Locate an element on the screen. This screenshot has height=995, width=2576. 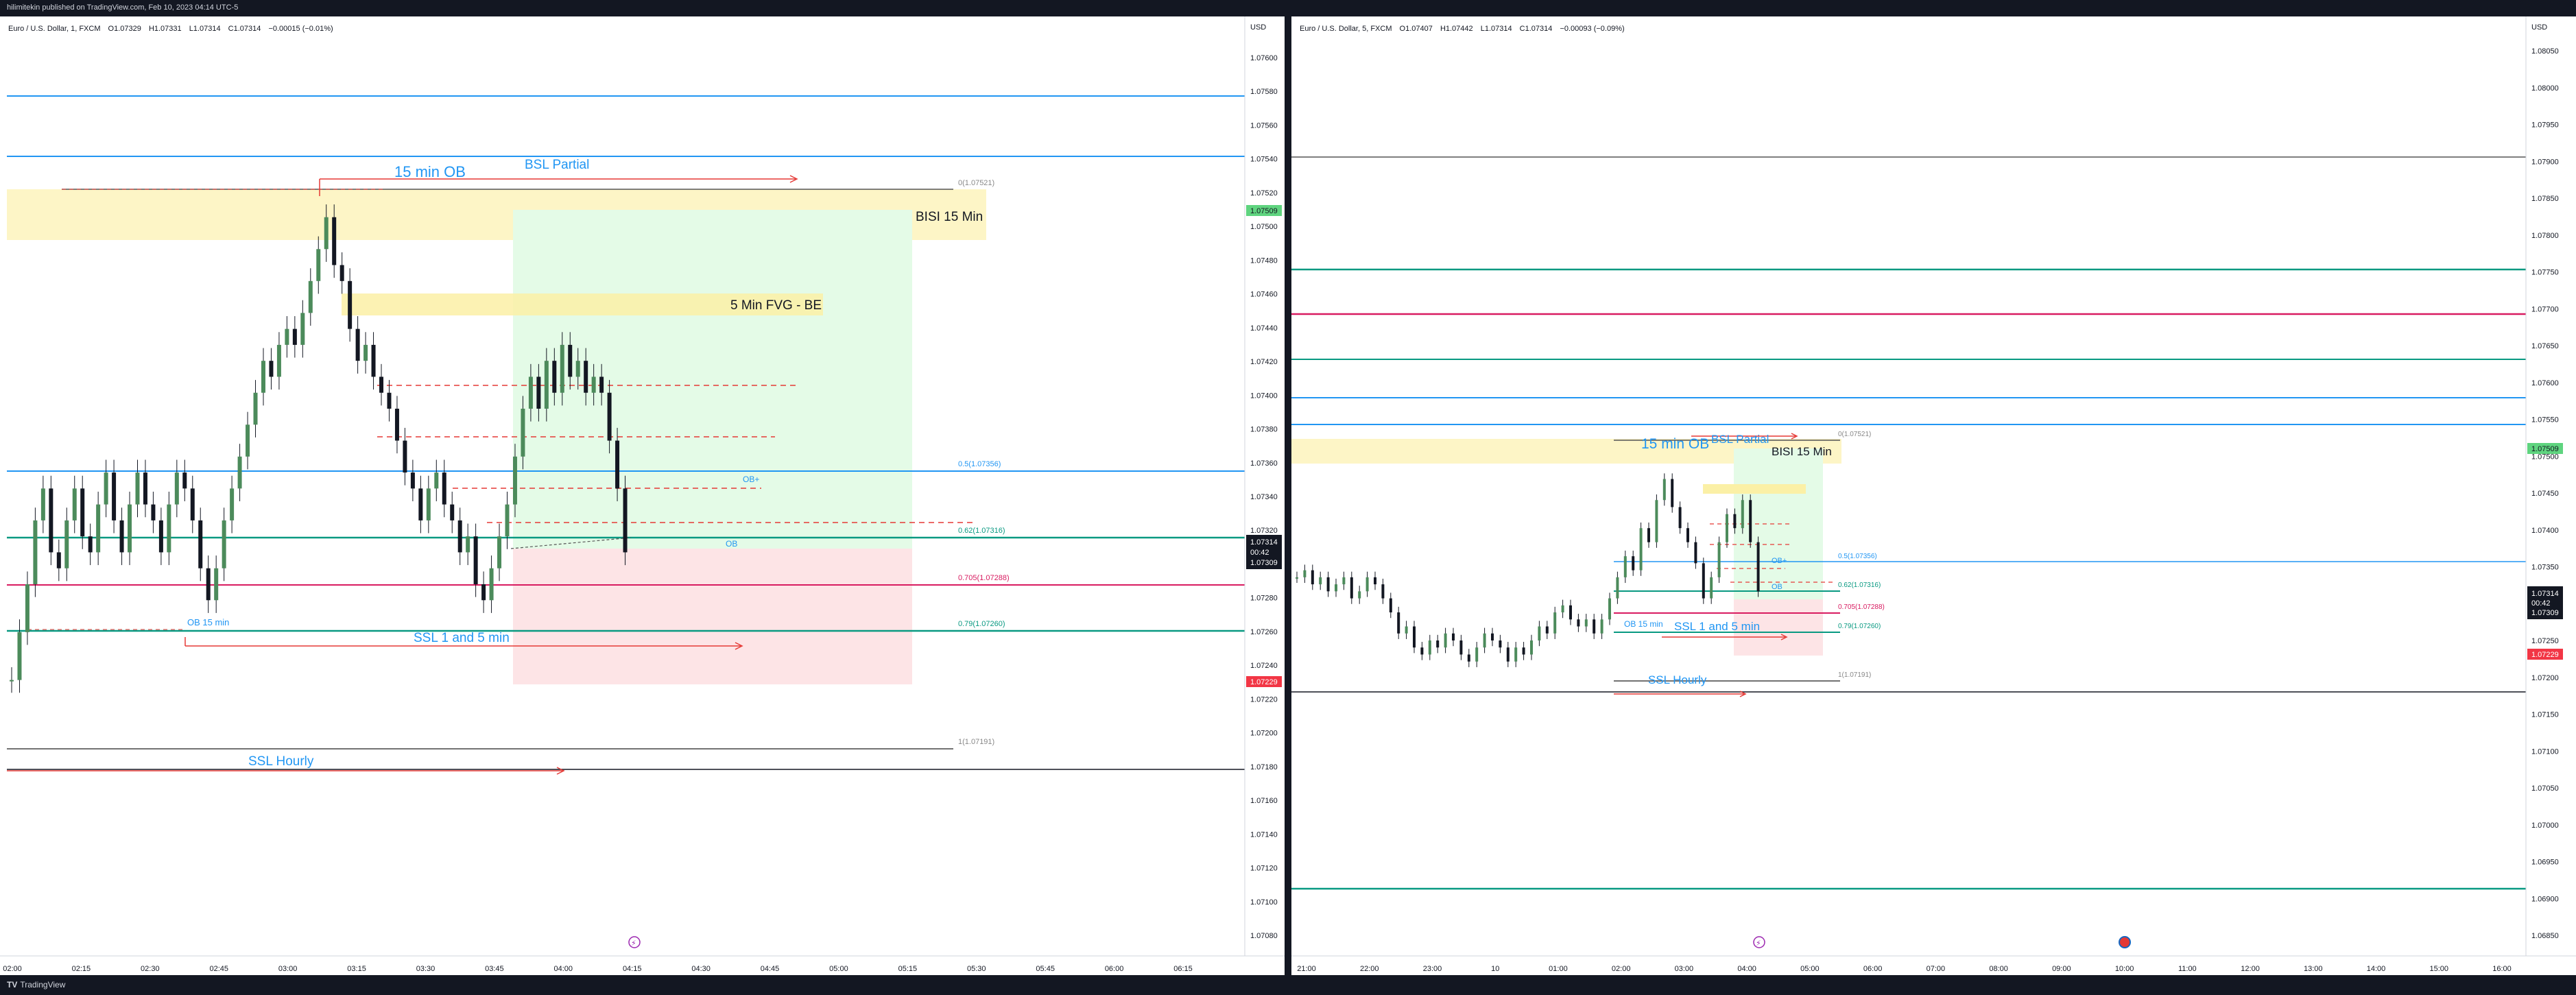
ssl-hourly-arrow-head-right is located at coordinates (1743, 694).